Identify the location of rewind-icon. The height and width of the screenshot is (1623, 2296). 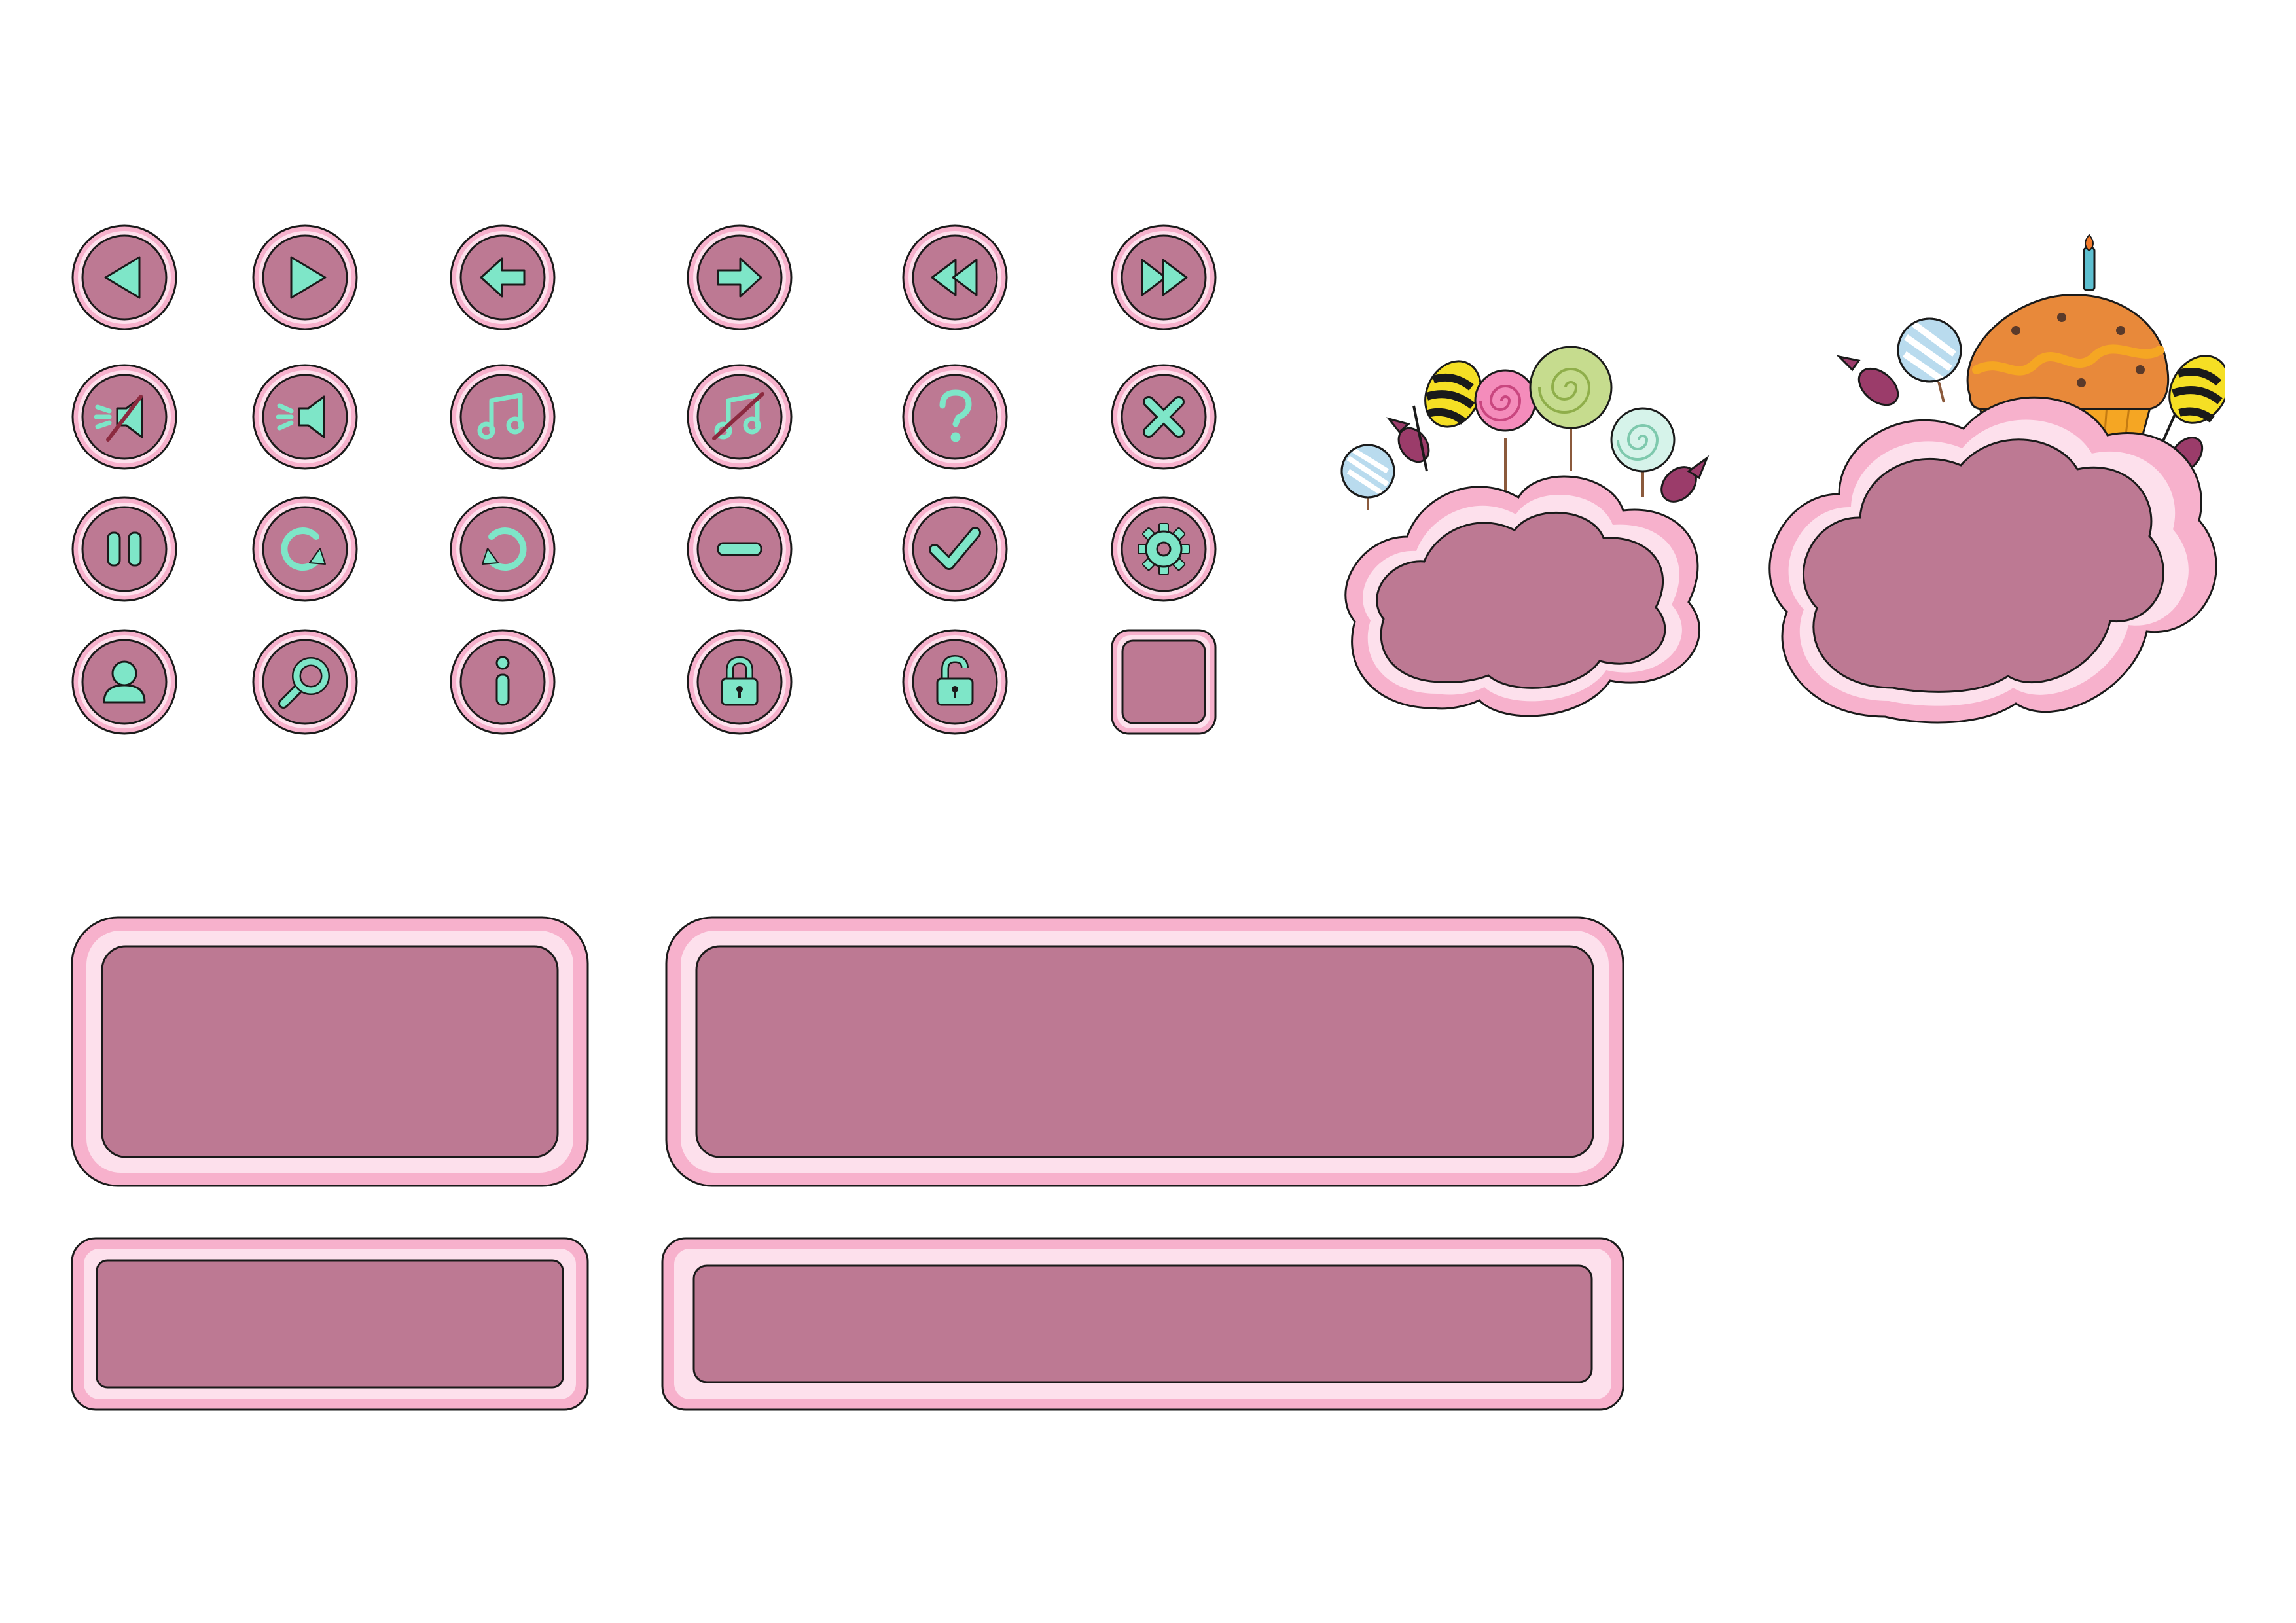
(954, 277).